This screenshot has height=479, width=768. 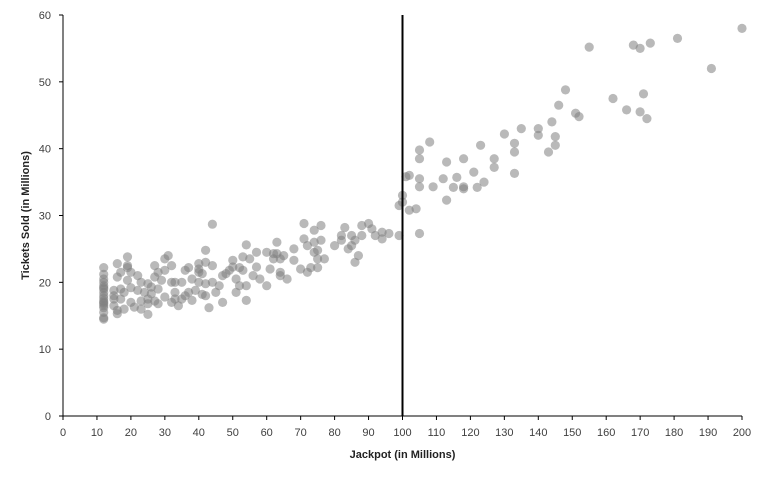 What do you see at coordinates (48, 417) in the screenshot?
I see `y-tick-label: 0` at bounding box center [48, 417].